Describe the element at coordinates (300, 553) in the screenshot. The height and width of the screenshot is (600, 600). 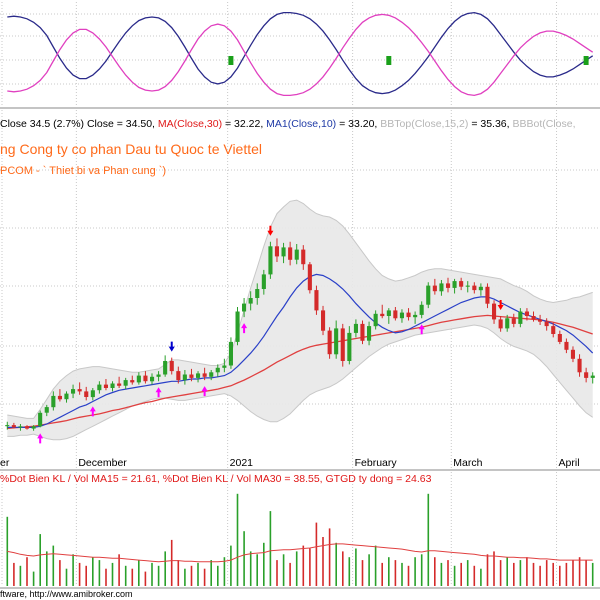
I see `volume-ma-line` at that location.